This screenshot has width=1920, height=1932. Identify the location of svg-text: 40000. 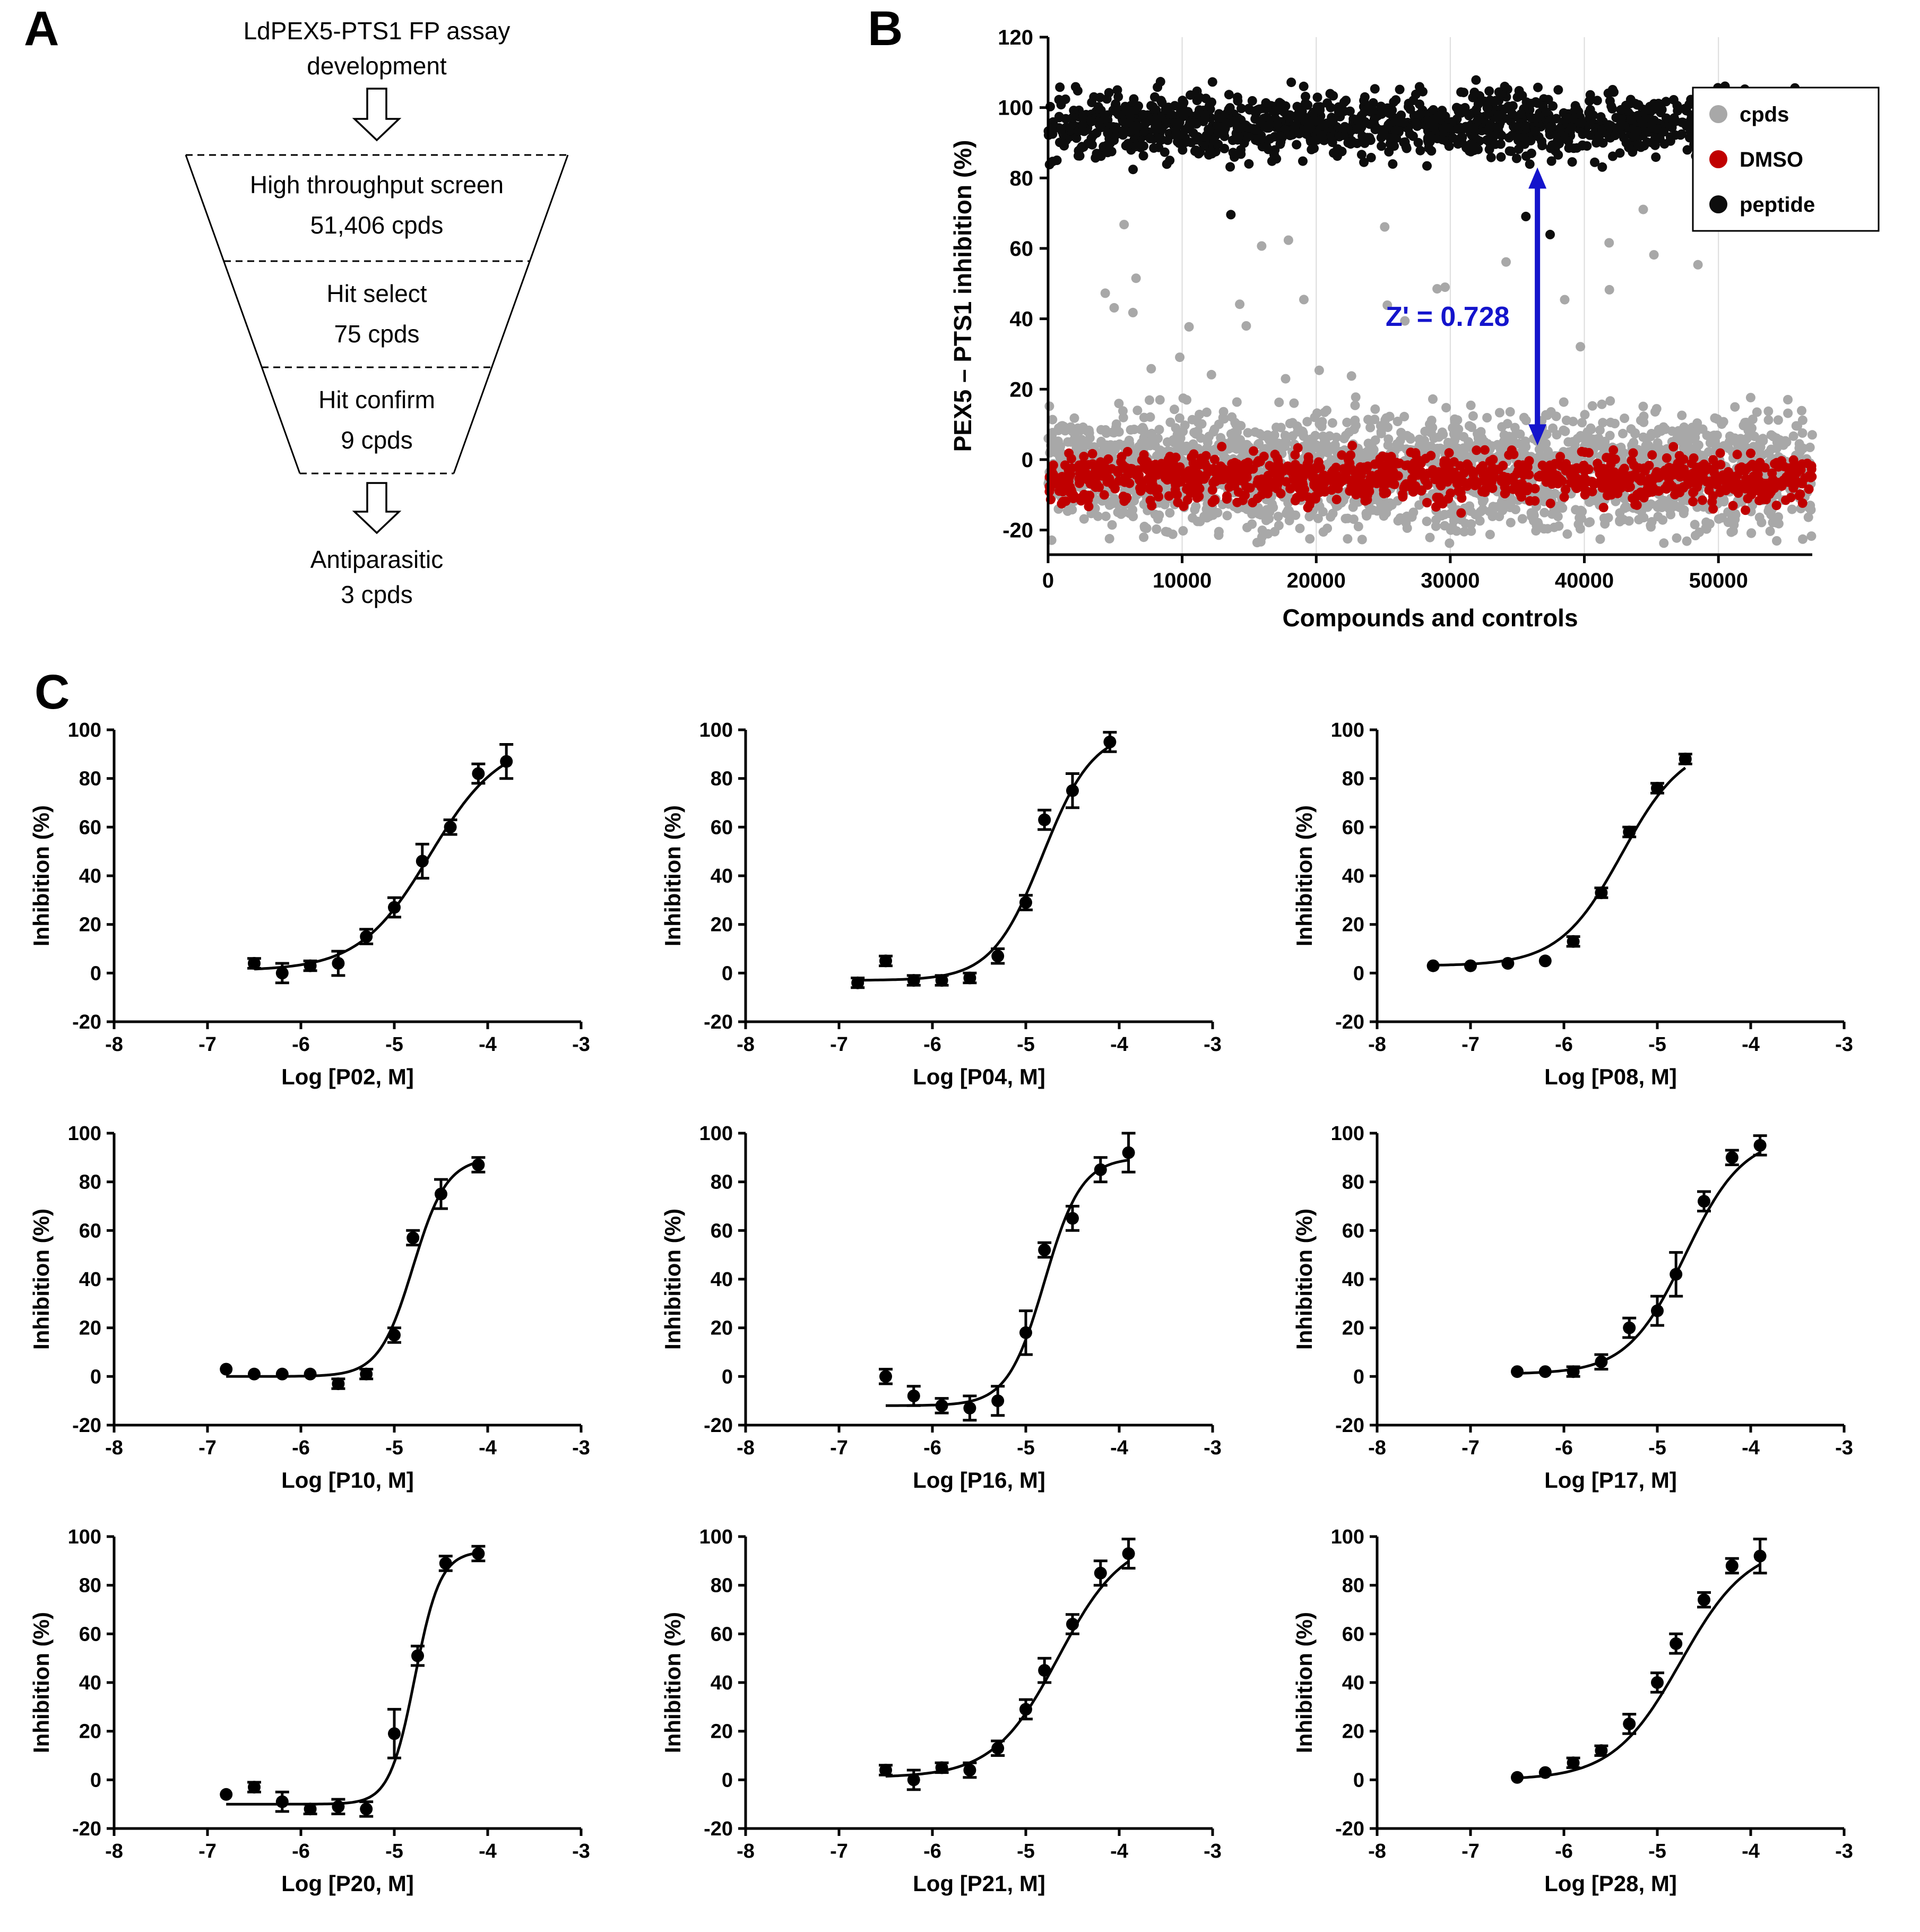
(1584, 580).